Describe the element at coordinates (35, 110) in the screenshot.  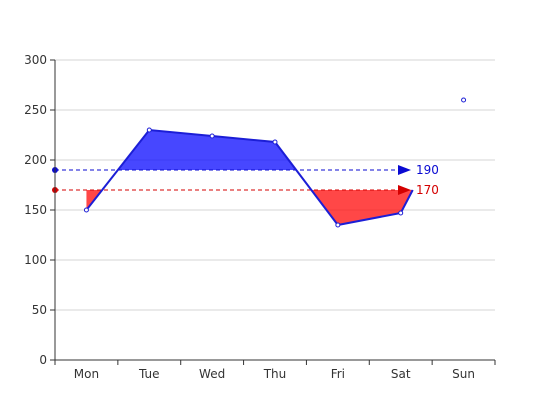
I see `y-tick-label: 250` at that location.